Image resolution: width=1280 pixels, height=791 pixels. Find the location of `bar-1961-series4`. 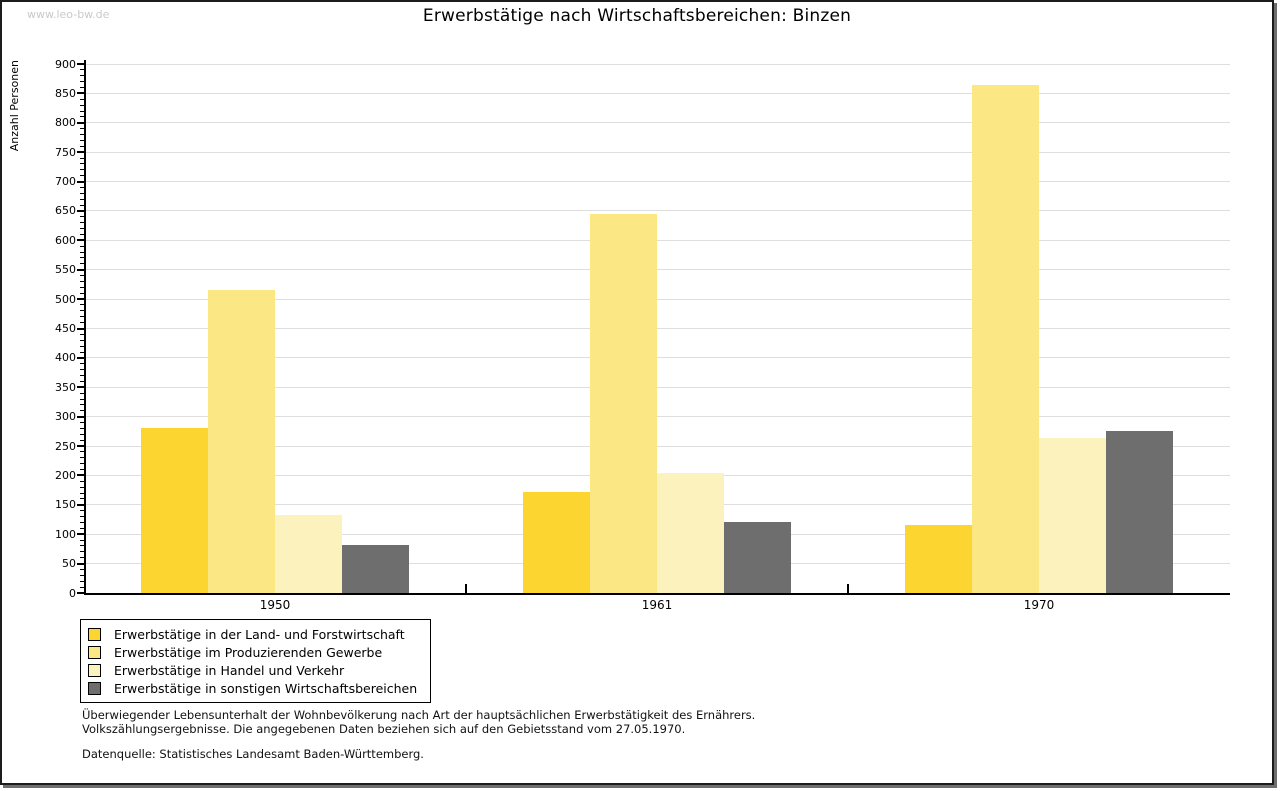

bar-1961-series4 is located at coordinates (757, 557).